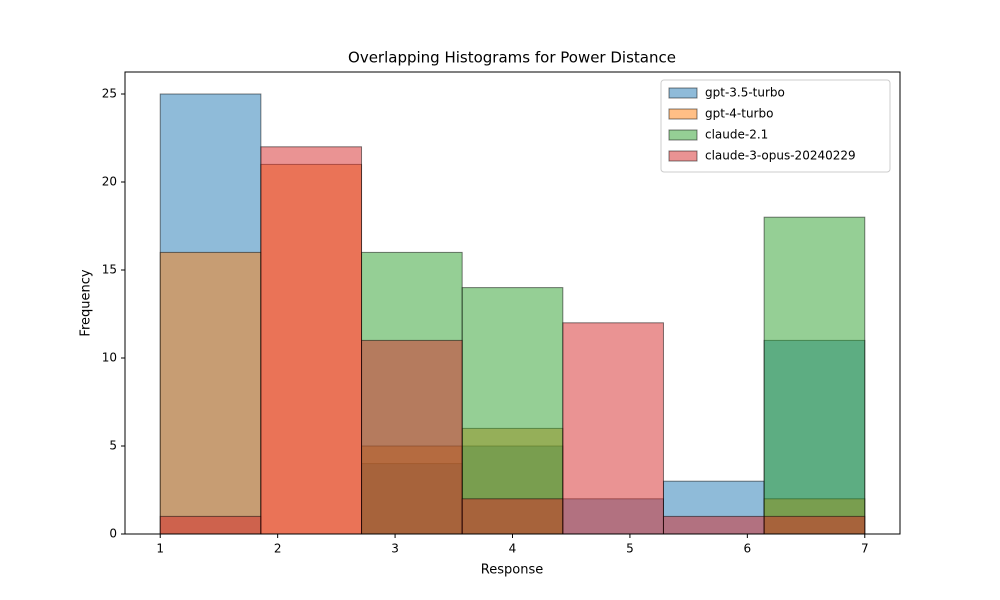 The image size is (1000, 600). Describe the element at coordinates (780, 156) in the screenshot. I see `legend-label: claude-3-opus-20240229` at that location.